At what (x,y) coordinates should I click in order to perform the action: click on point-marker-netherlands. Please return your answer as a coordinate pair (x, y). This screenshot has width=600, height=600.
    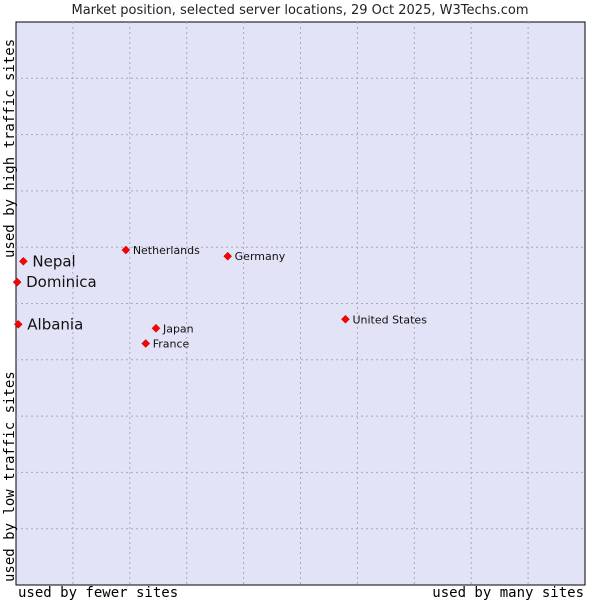
    Looking at the image, I should click on (126, 250).